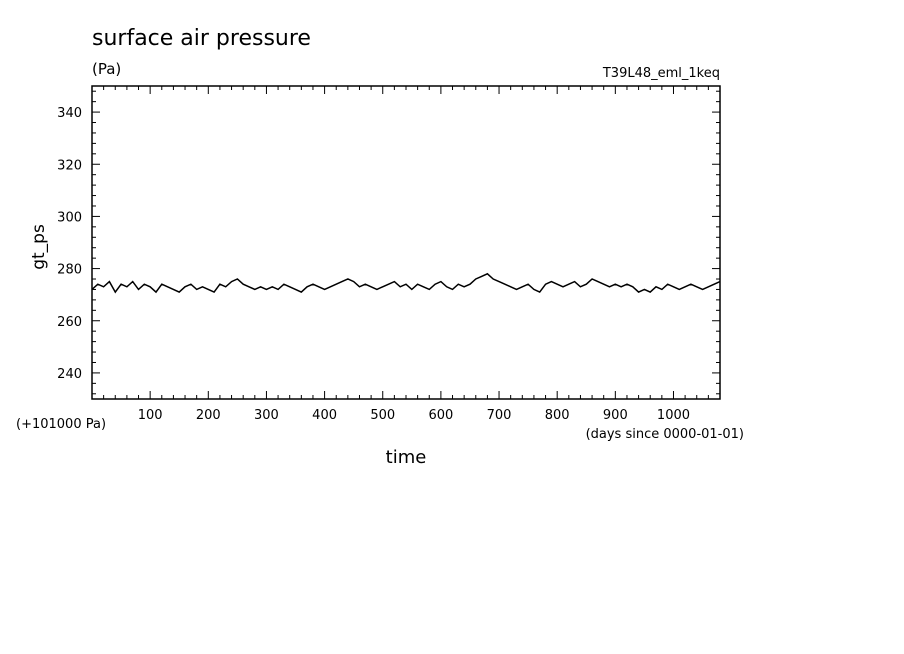 The height and width of the screenshot is (654, 904). What do you see at coordinates (661, 73) in the screenshot?
I see `run-label: T39L48_eml_1keq` at bounding box center [661, 73].